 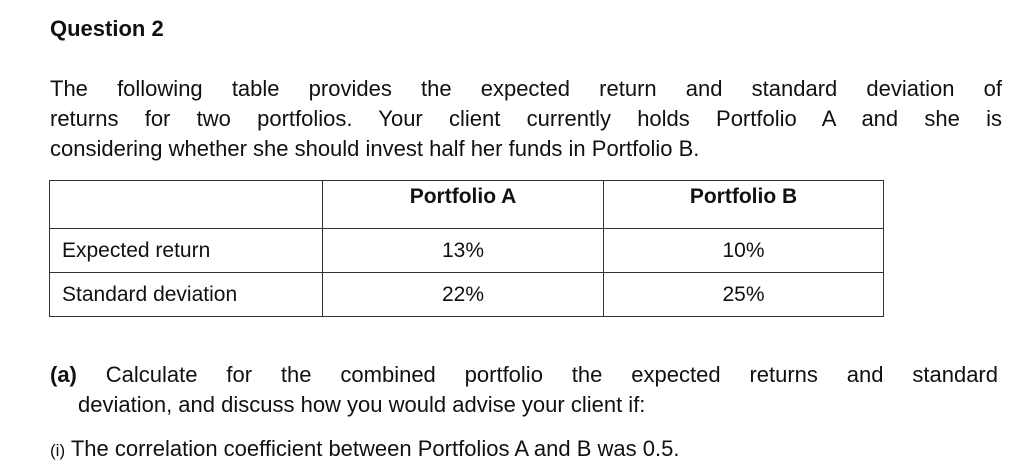 I want to click on cell: 13%, so click(x=463, y=250).